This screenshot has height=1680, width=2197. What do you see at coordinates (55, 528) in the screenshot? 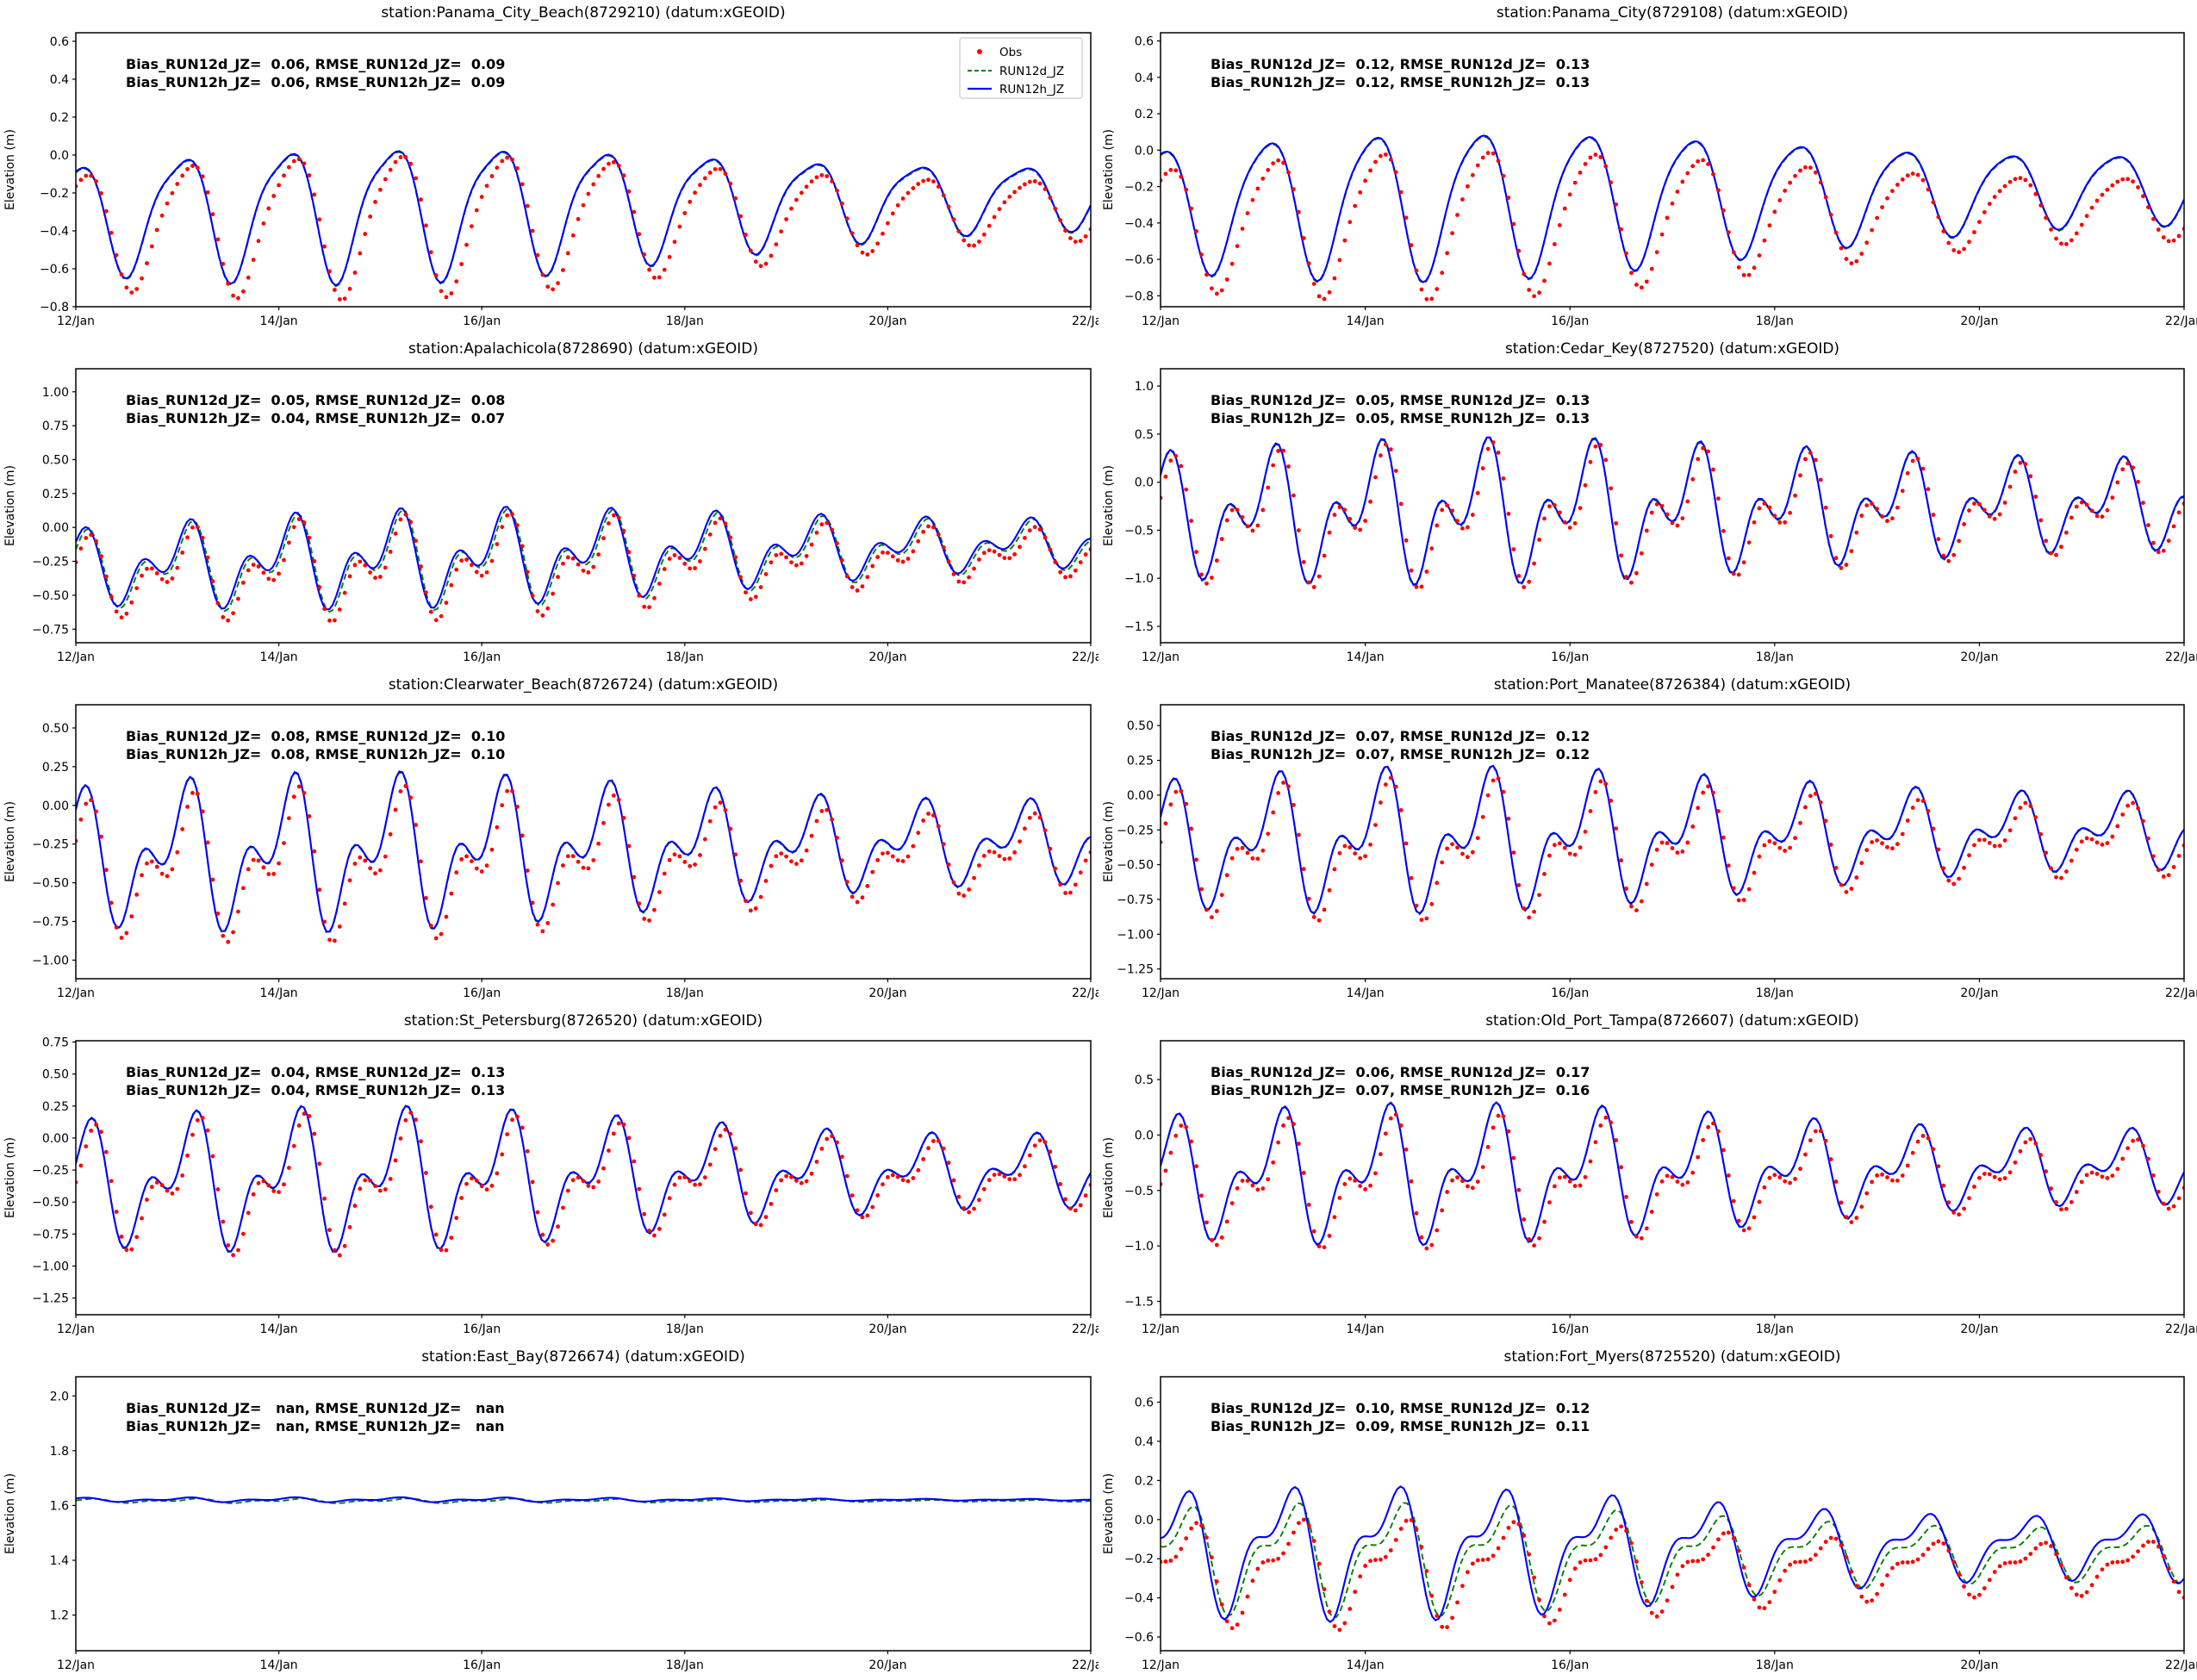
I see `y-tick-label: 0.00` at bounding box center [55, 528].